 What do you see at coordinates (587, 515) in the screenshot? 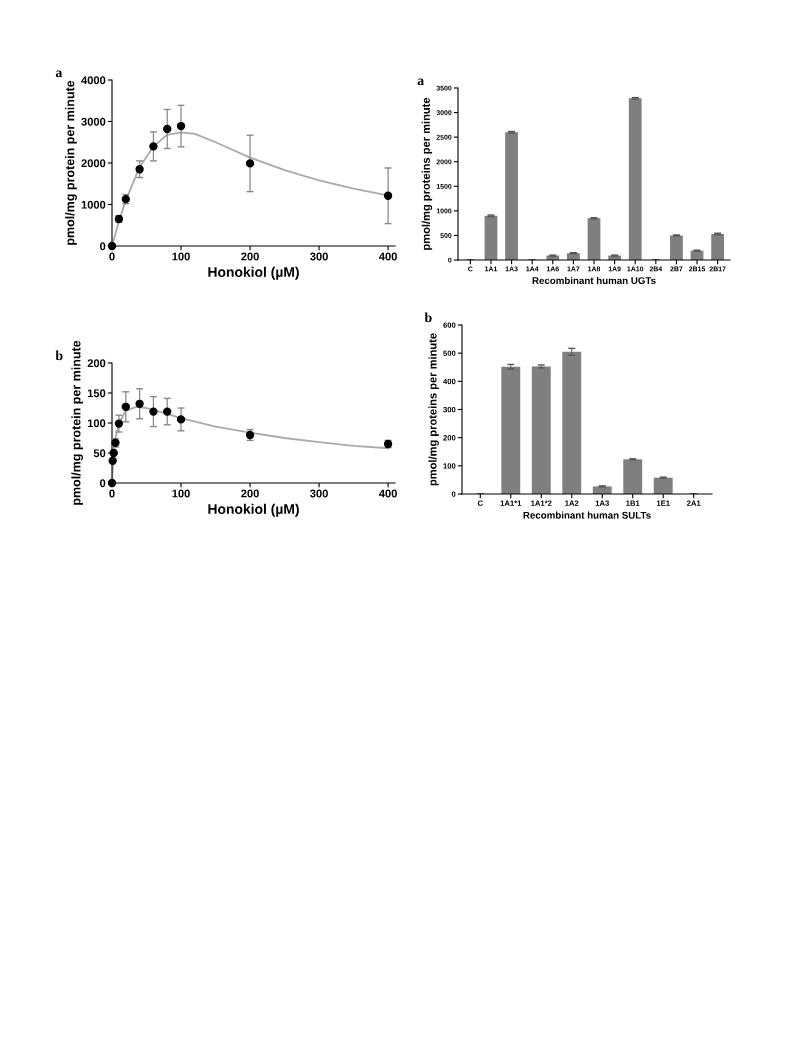
I see `x-axis-title: Recombinant human SULTs` at bounding box center [587, 515].